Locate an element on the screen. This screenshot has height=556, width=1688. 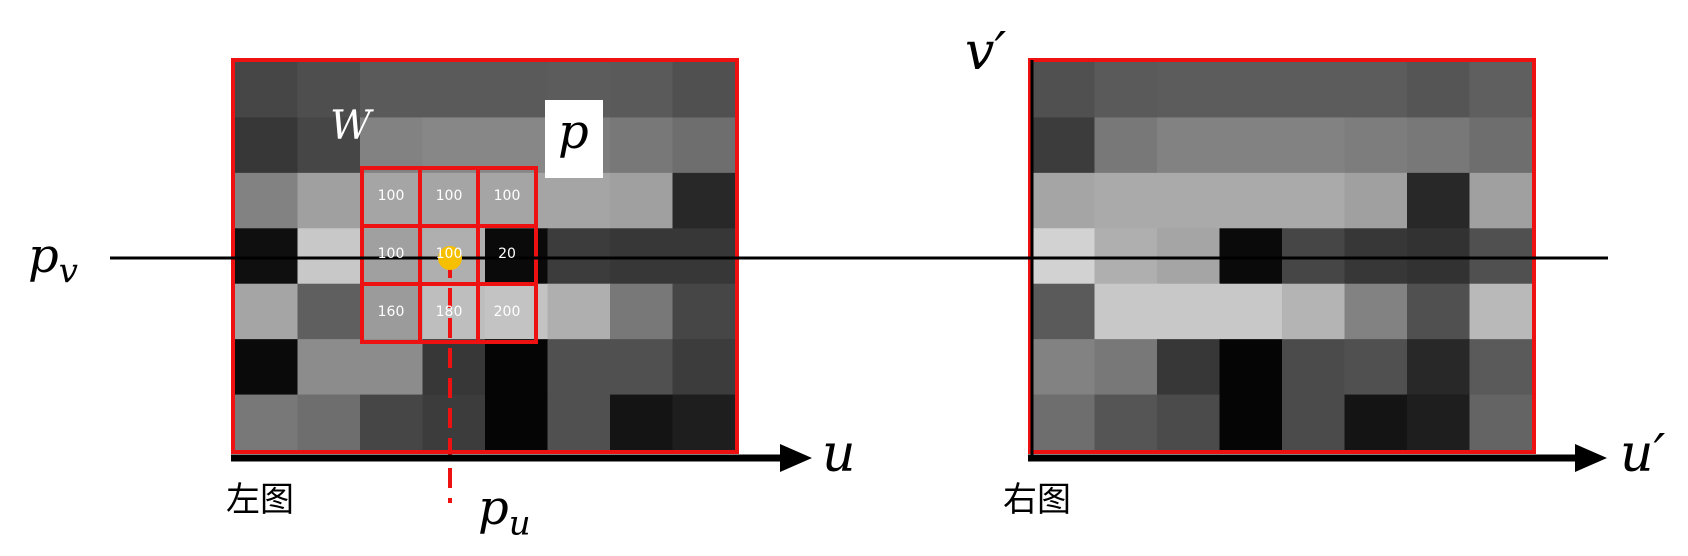
window-cell-value: 180 is located at coordinates (449, 312).